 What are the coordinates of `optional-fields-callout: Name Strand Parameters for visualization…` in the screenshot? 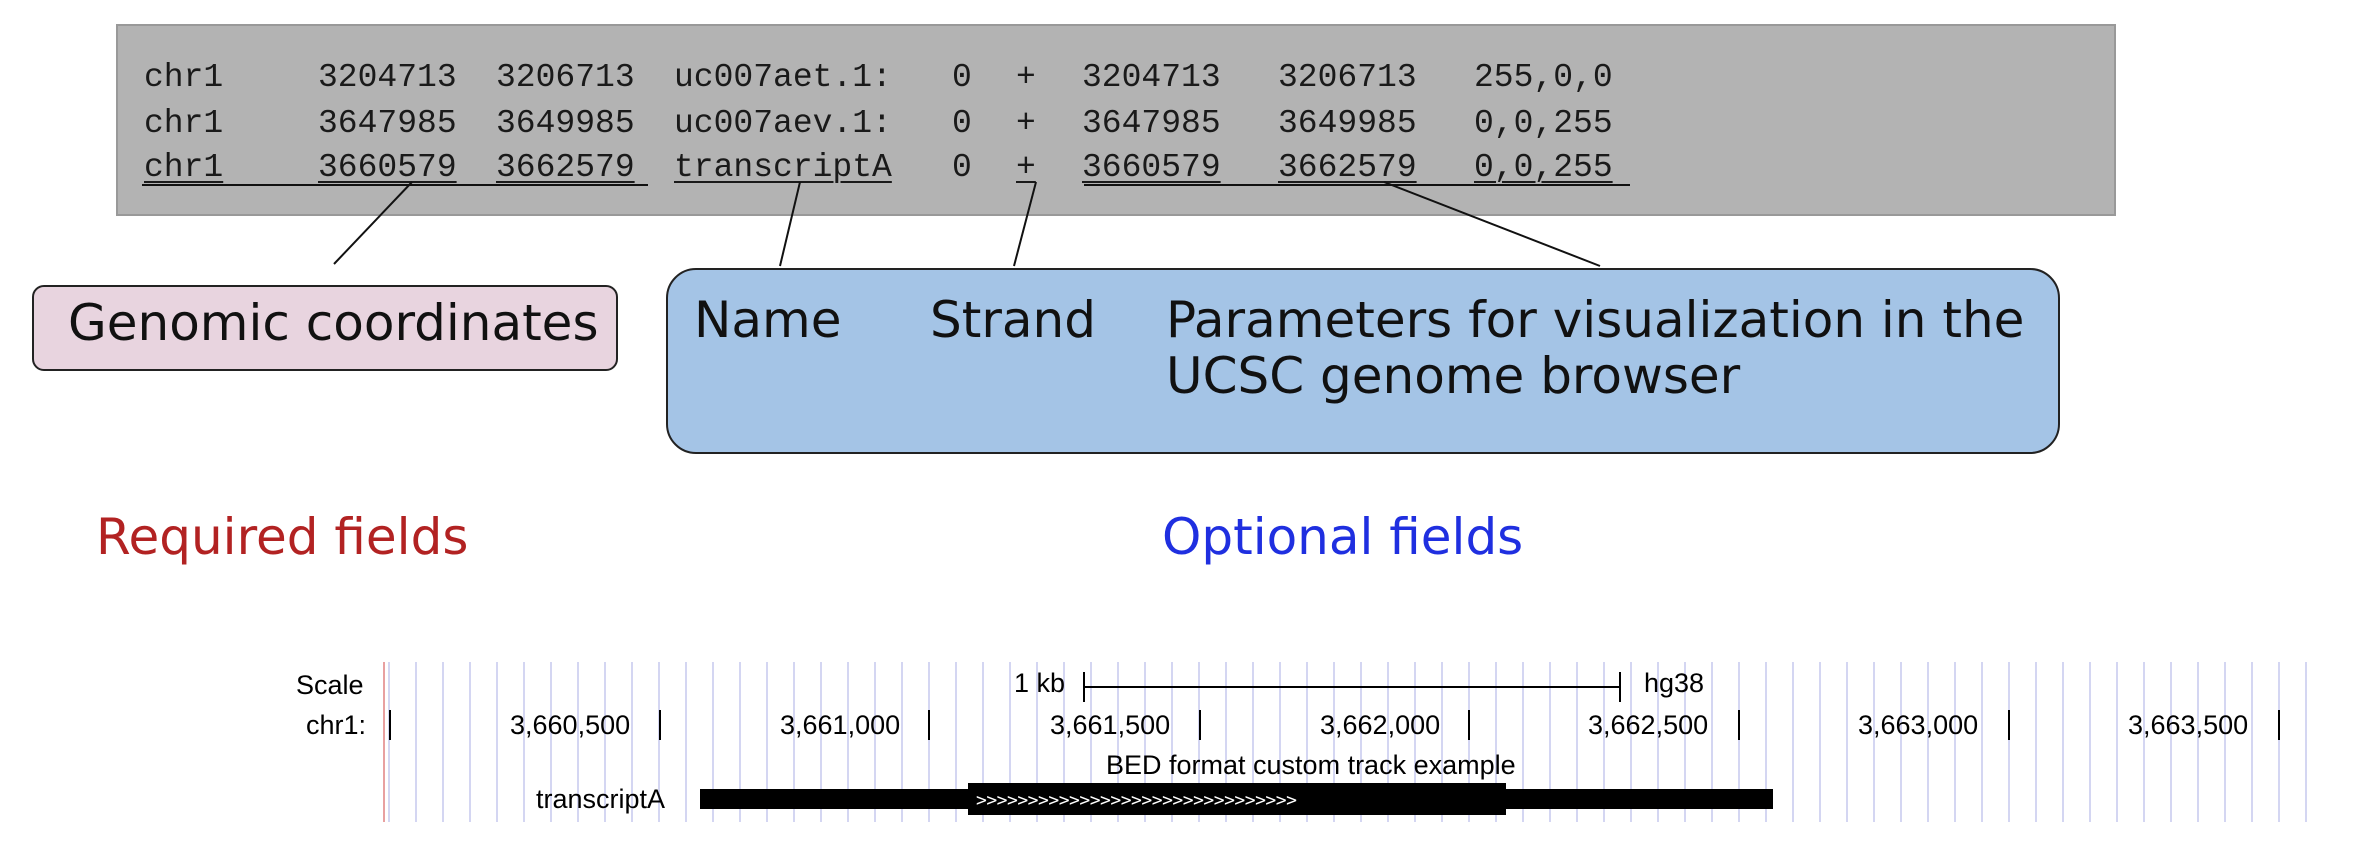 It's located at (1363, 361).